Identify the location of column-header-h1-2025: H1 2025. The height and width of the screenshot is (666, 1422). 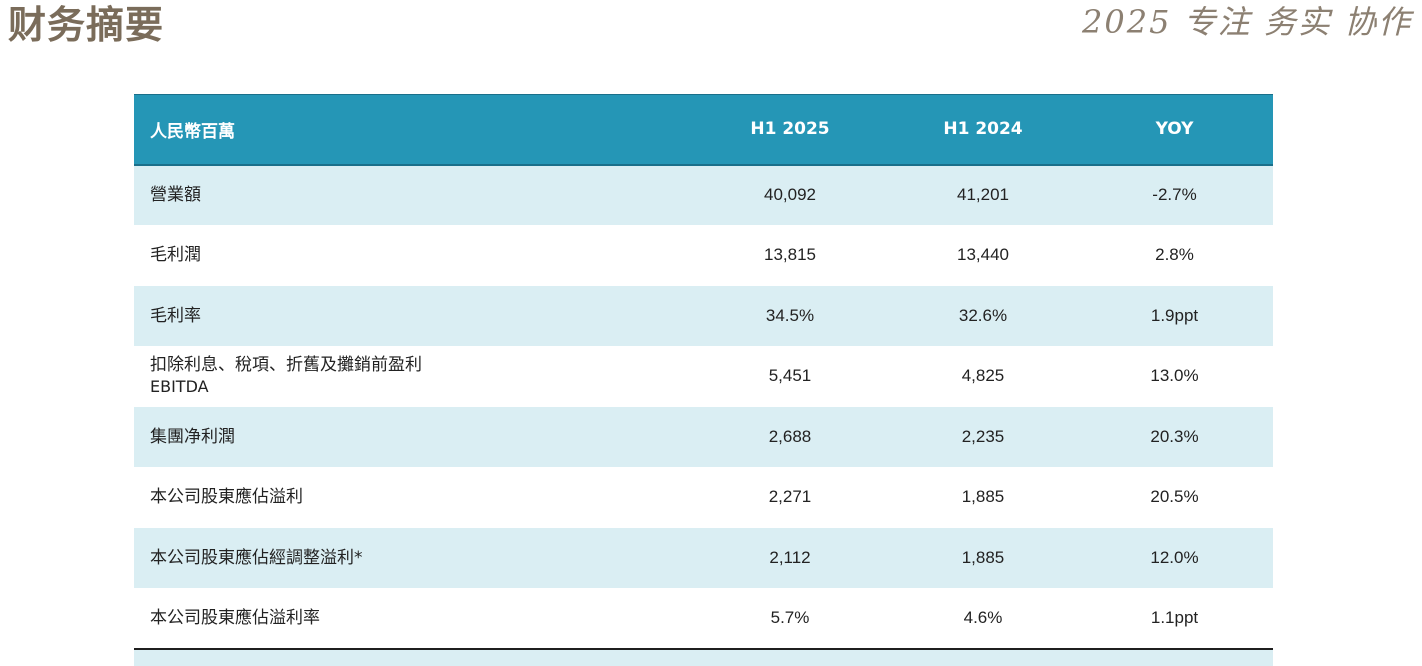
(790, 130).